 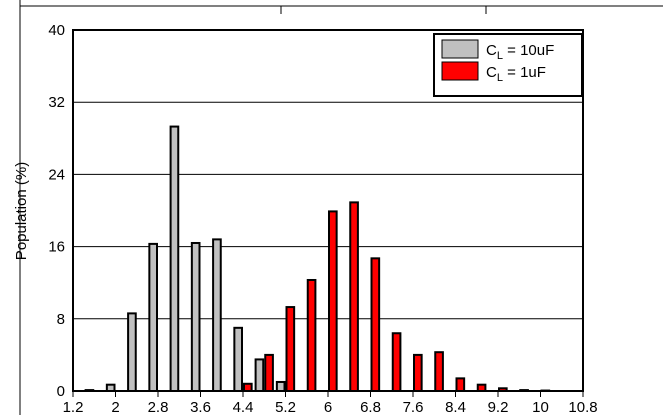 What do you see at coordinates (56, 102) in the screenshot?
I see `y-tick-label: 32` at bounding box center [56, 102].